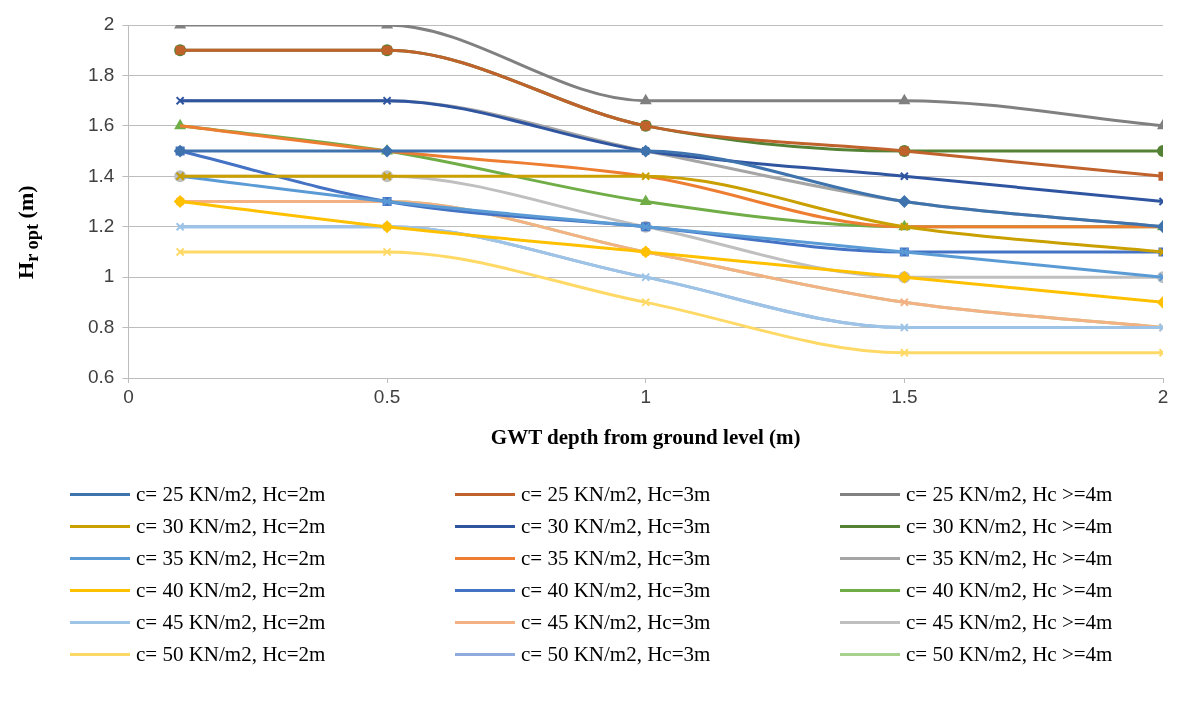 The height and width of the screenshot is (702, 1203). Describe the element at coordinates (231, 654) in the screenshot. I see `legend-label: c= 50 KN/m2, Hc=2m` at that location.